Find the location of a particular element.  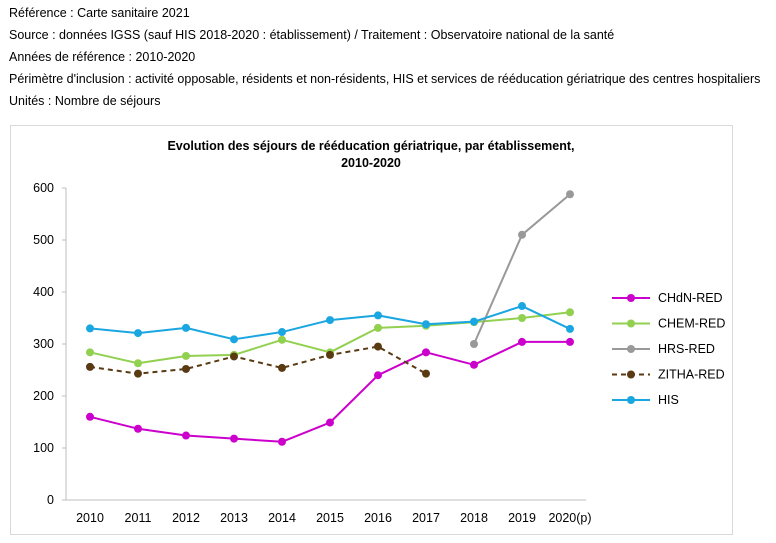

x-tick-label: 2010 is located at coordinates (90, 518).